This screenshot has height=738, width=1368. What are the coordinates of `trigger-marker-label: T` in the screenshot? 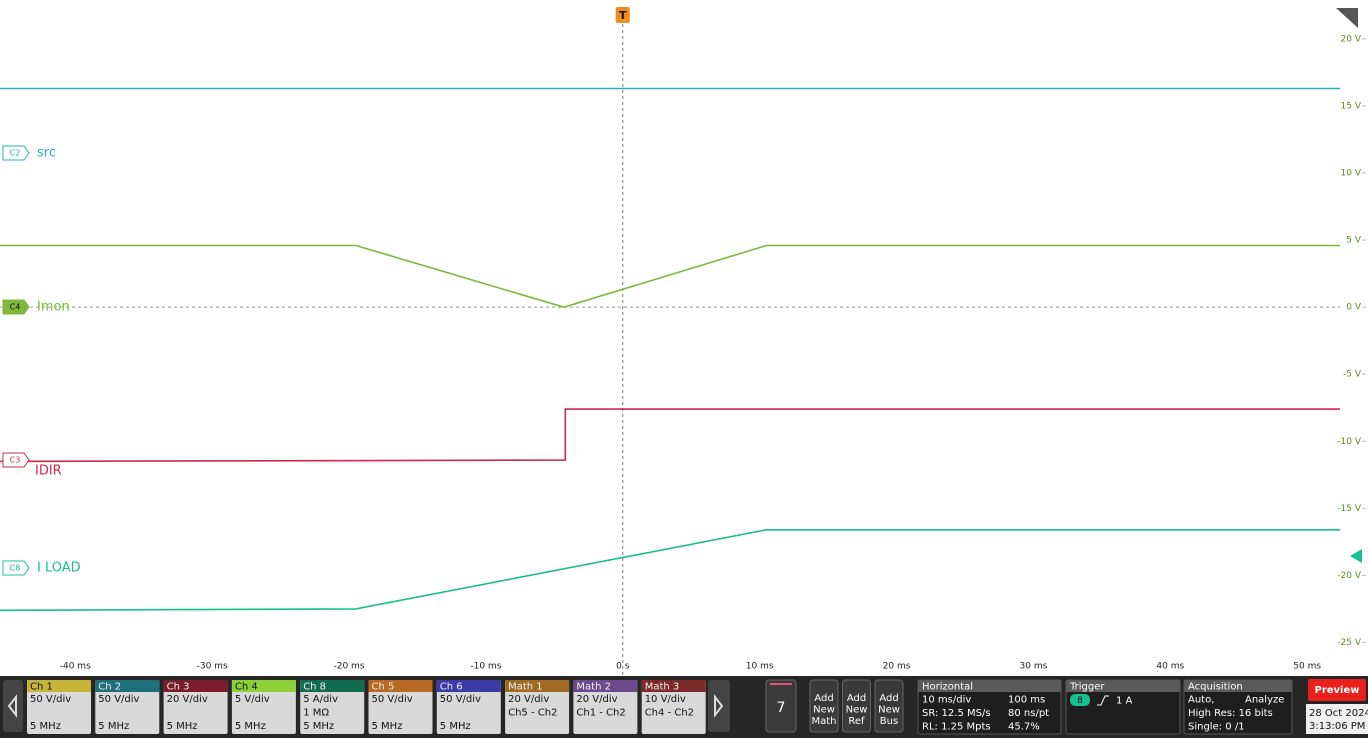 It's located at (623, 15).